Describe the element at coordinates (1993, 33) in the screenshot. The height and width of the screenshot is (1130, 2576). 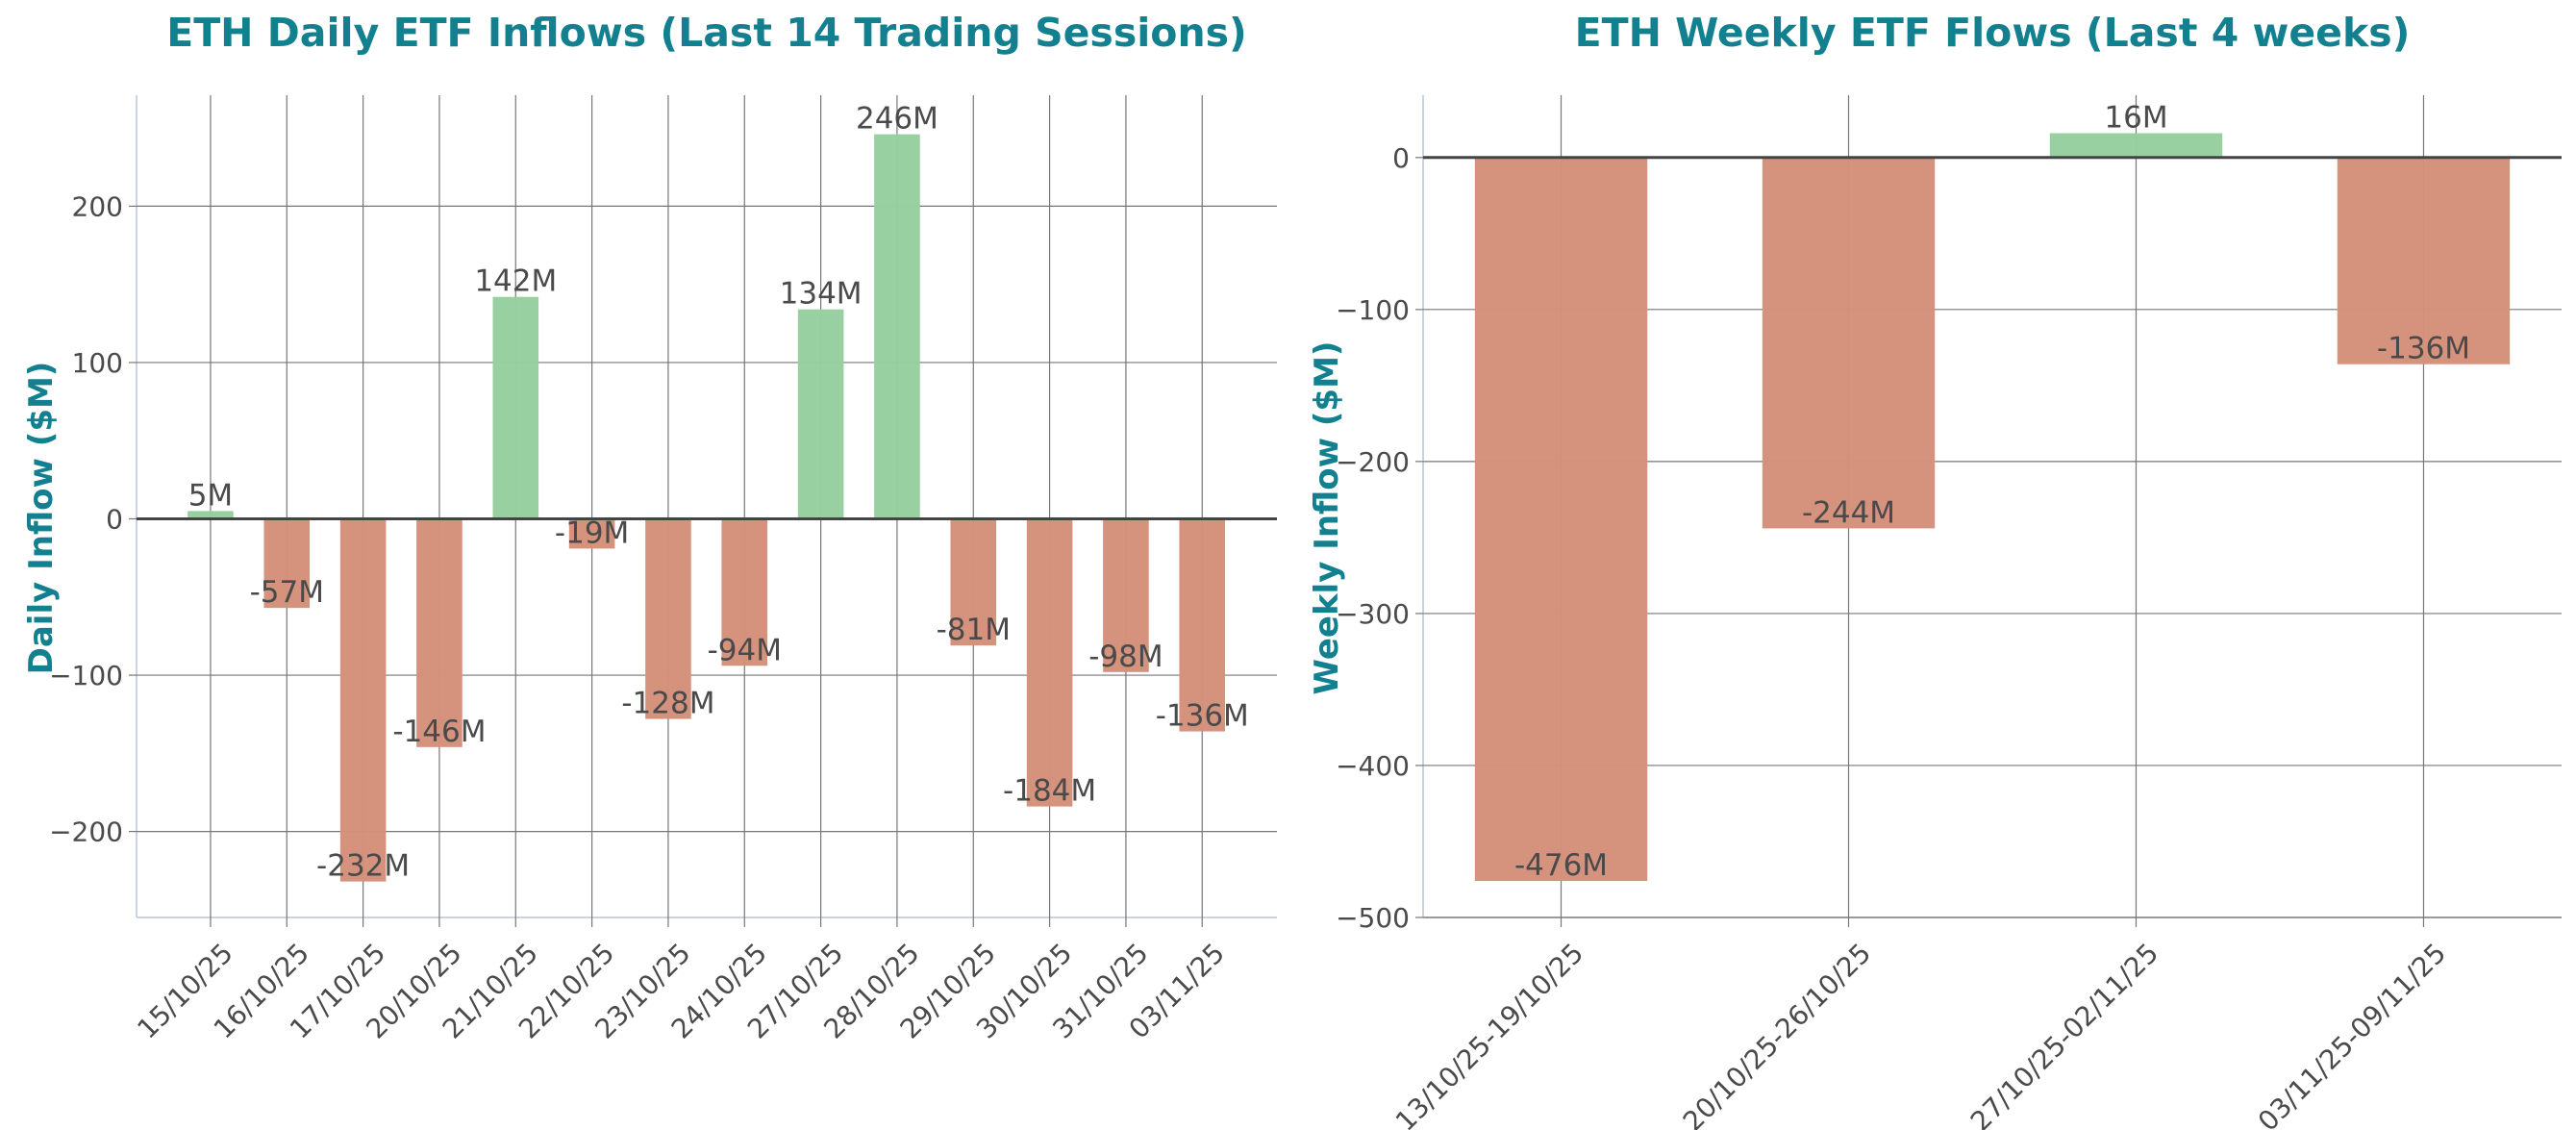
I see `chart-title: ETH Weekly ETF Flows (Last 4 weeks)` at that location.